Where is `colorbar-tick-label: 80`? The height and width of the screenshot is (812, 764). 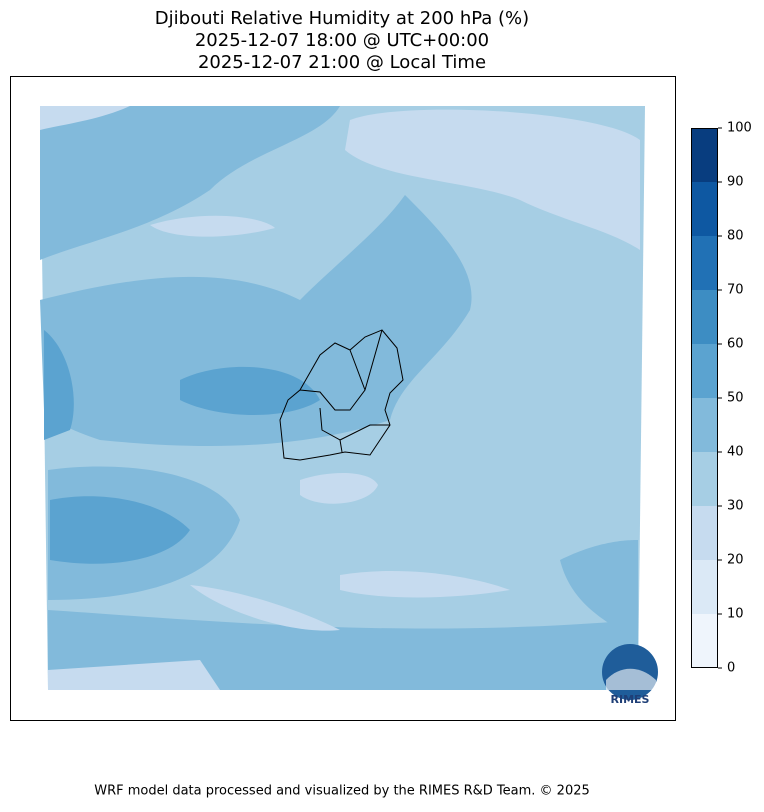 colorbar-tick-label: 80 is located at coordinates (735, 236).